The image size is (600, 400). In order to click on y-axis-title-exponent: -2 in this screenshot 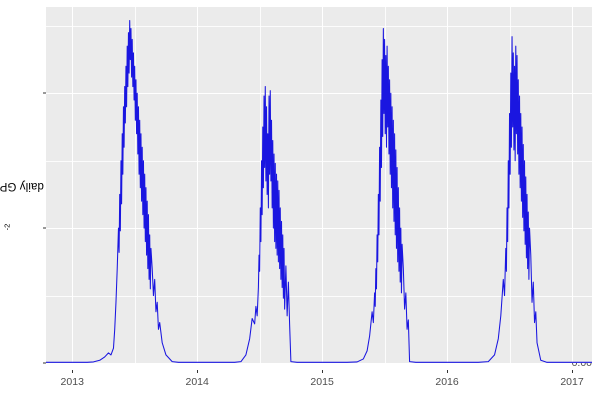, I will do `click(7, 227)`.